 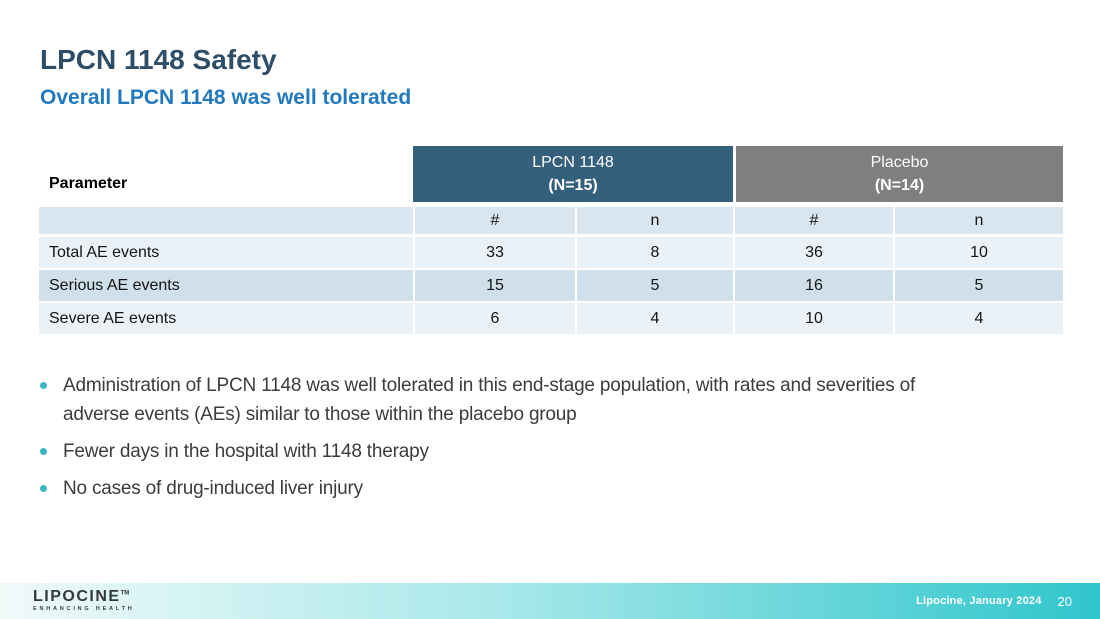 I want to click on subheader-empty-cell, so click(x=226, y=220).